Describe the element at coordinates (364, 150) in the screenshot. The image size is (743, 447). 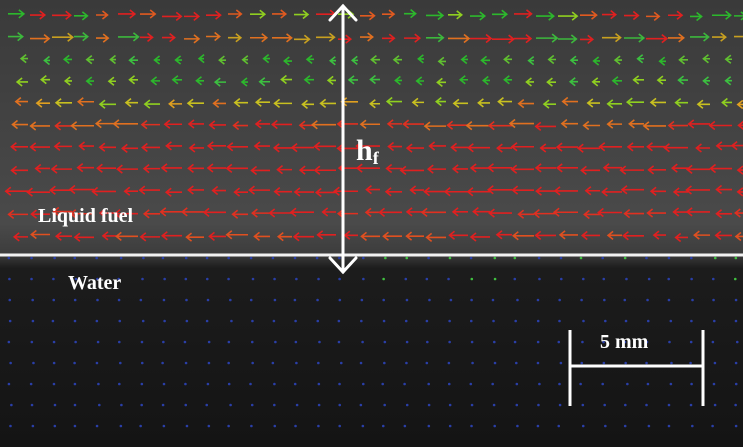
I see `height-symbol: h` at that location.